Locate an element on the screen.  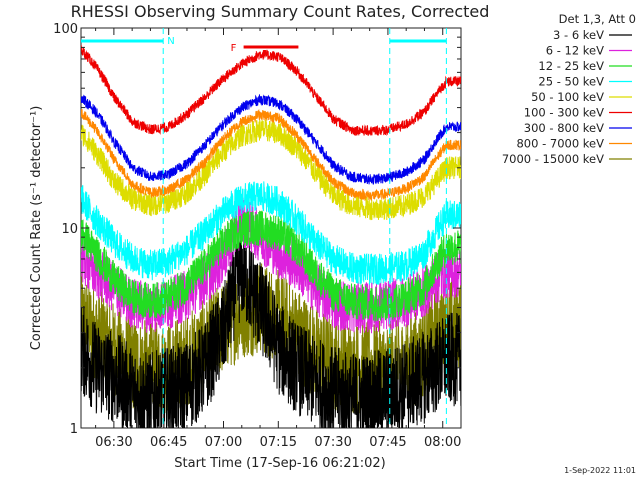
series-50-100-kev is located at coordinates (271, 170).